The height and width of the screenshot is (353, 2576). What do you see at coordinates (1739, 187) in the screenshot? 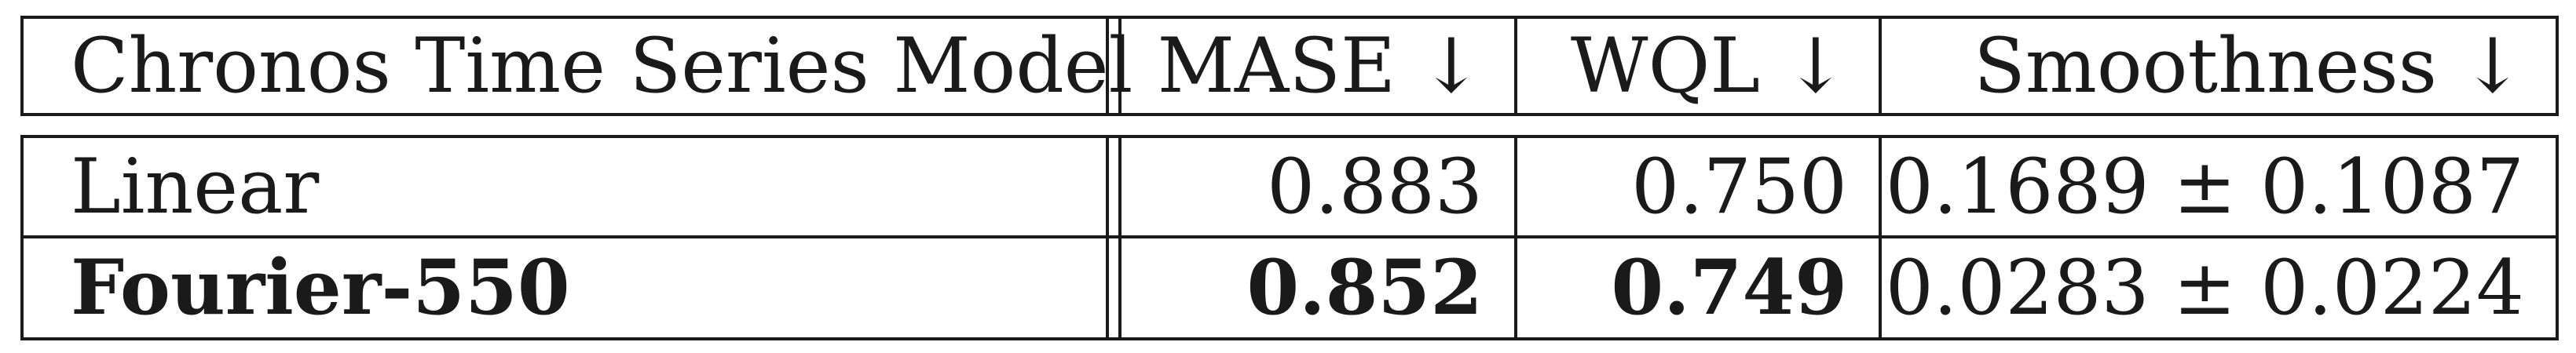
I see `row-linear-wql: 0.750` at bounding box center [1739, 187].